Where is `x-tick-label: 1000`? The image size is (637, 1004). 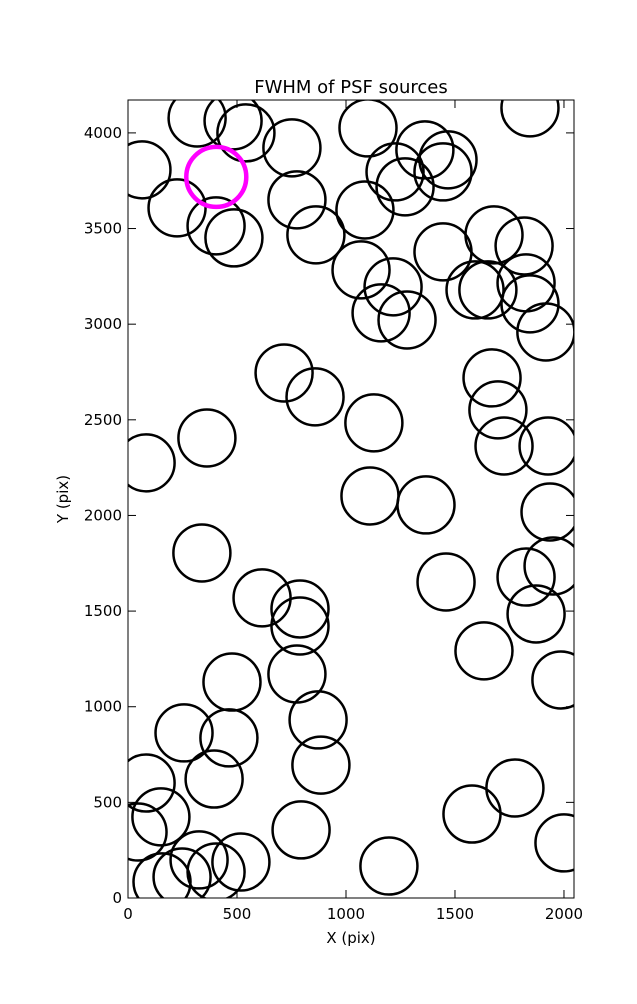
x-tick-label: 1000 is located at coordinates (346, 914).